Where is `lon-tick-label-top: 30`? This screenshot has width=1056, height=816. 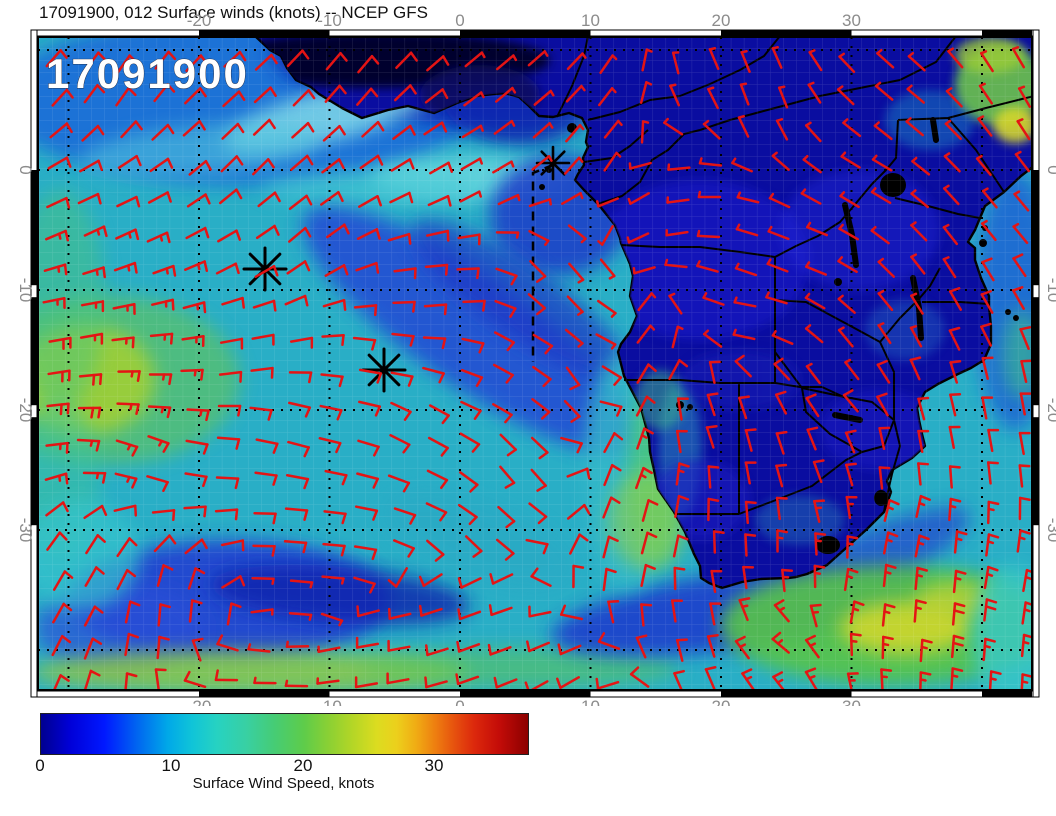
lon-tick-label-top: 30 is located at coordinates (851, 20).